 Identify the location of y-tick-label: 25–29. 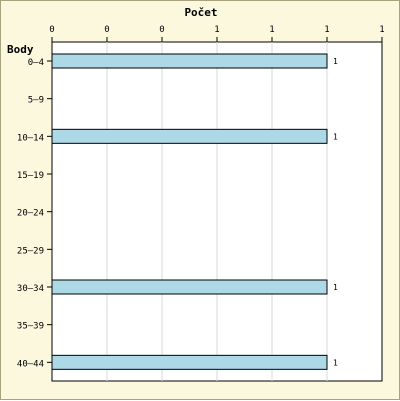
(30, 251).